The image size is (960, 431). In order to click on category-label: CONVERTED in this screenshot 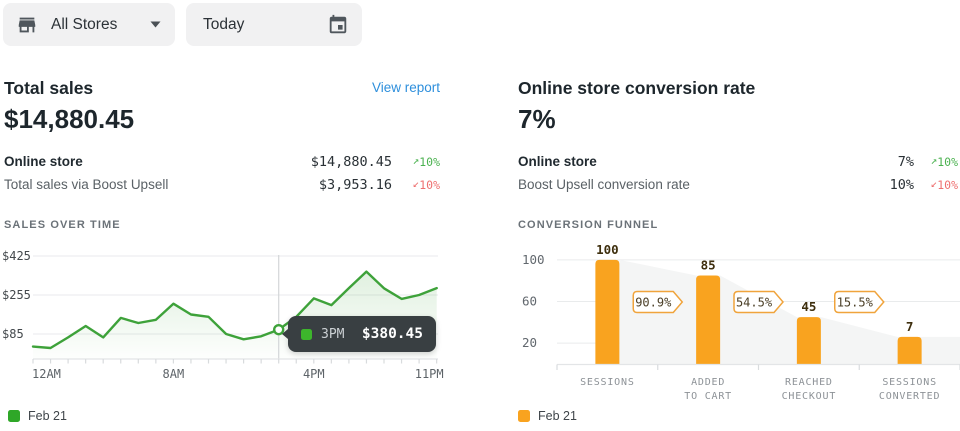, I will do `click(909, 396)`.